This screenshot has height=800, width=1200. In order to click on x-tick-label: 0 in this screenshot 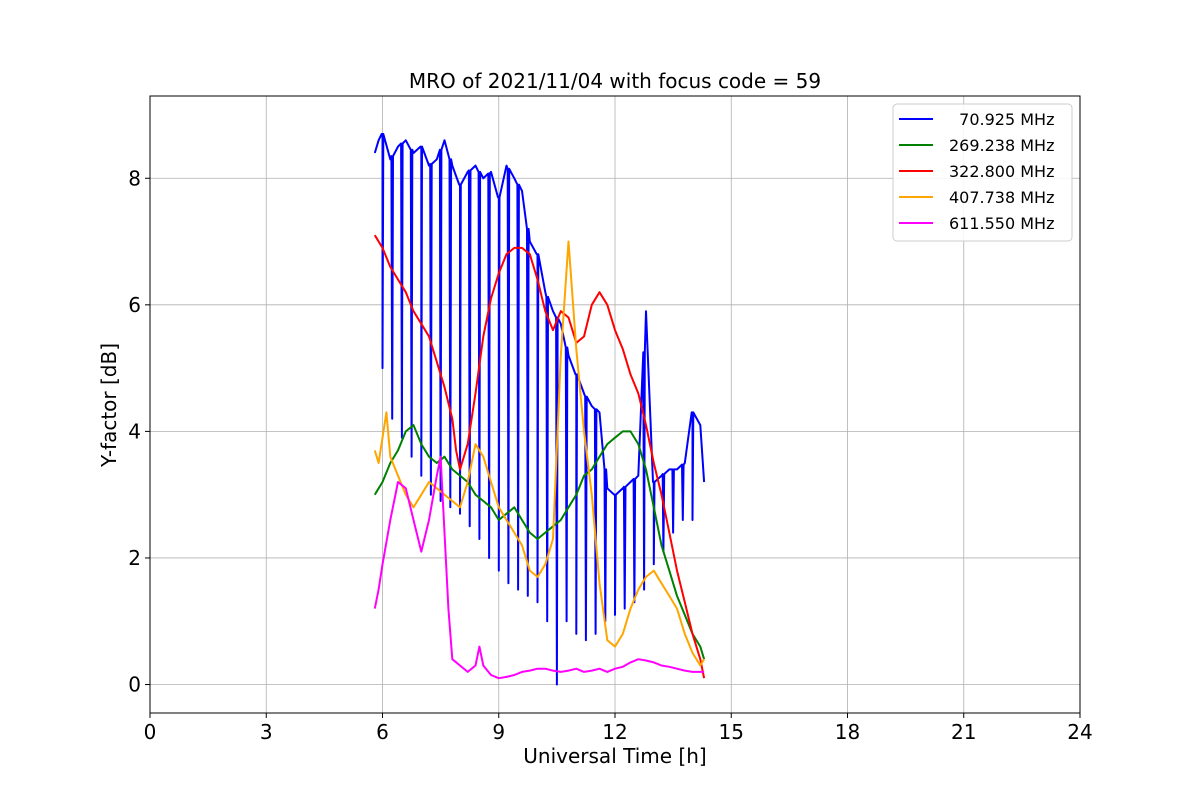, I will do `click(150, 732)`.